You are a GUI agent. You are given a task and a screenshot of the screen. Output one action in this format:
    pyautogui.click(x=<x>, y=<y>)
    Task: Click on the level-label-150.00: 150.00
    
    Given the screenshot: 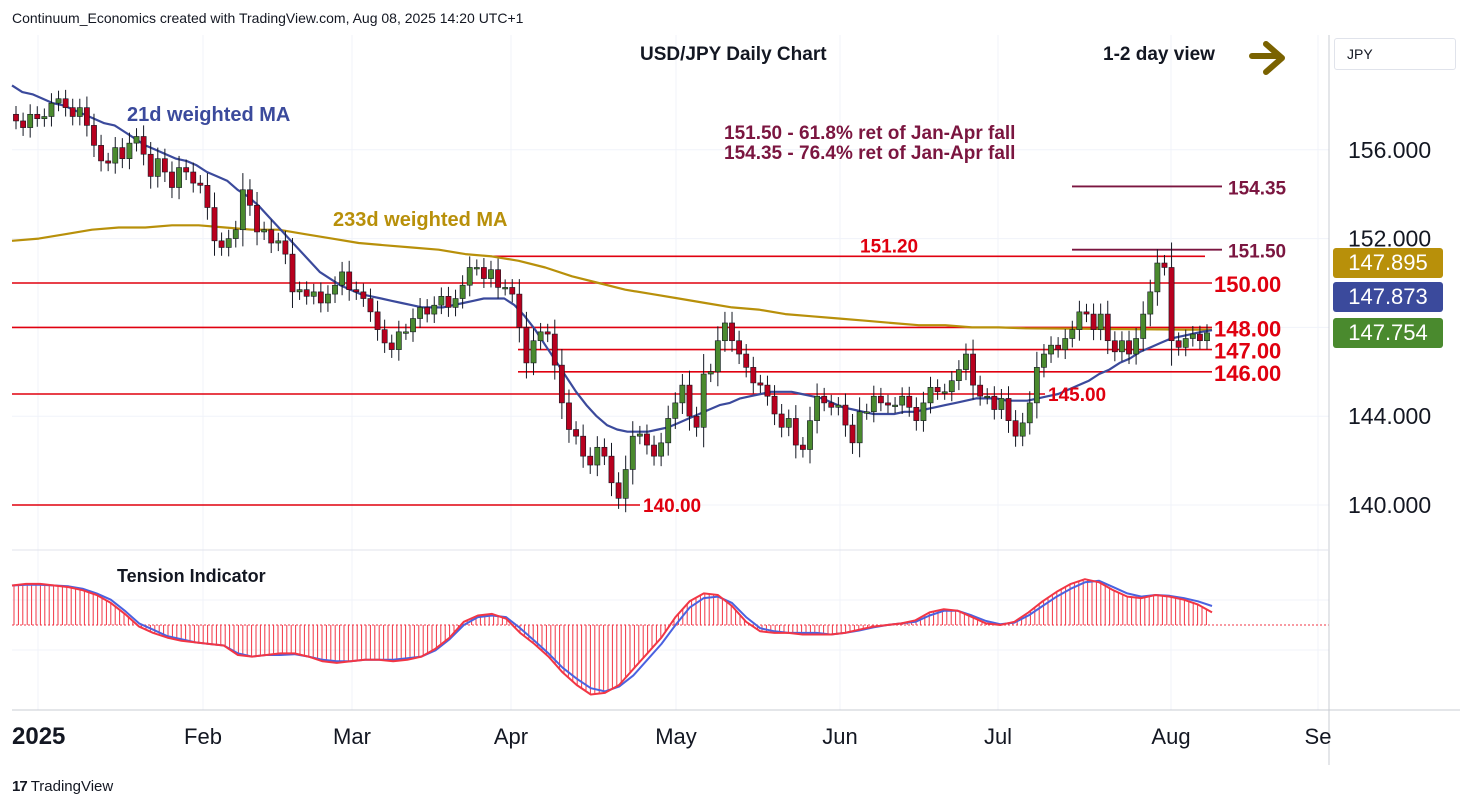 What is the action you would take?
    pyautogui.click(x=1247, y=284)
    